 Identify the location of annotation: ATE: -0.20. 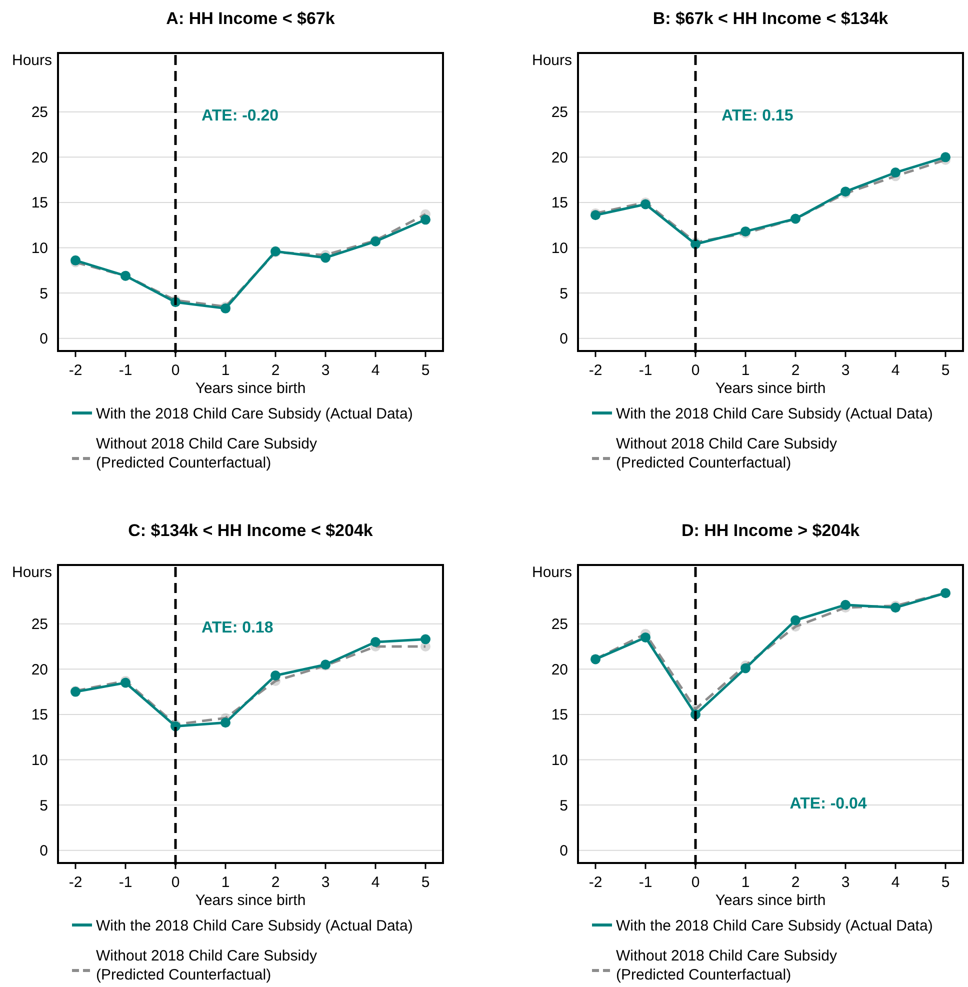
(240, 116).